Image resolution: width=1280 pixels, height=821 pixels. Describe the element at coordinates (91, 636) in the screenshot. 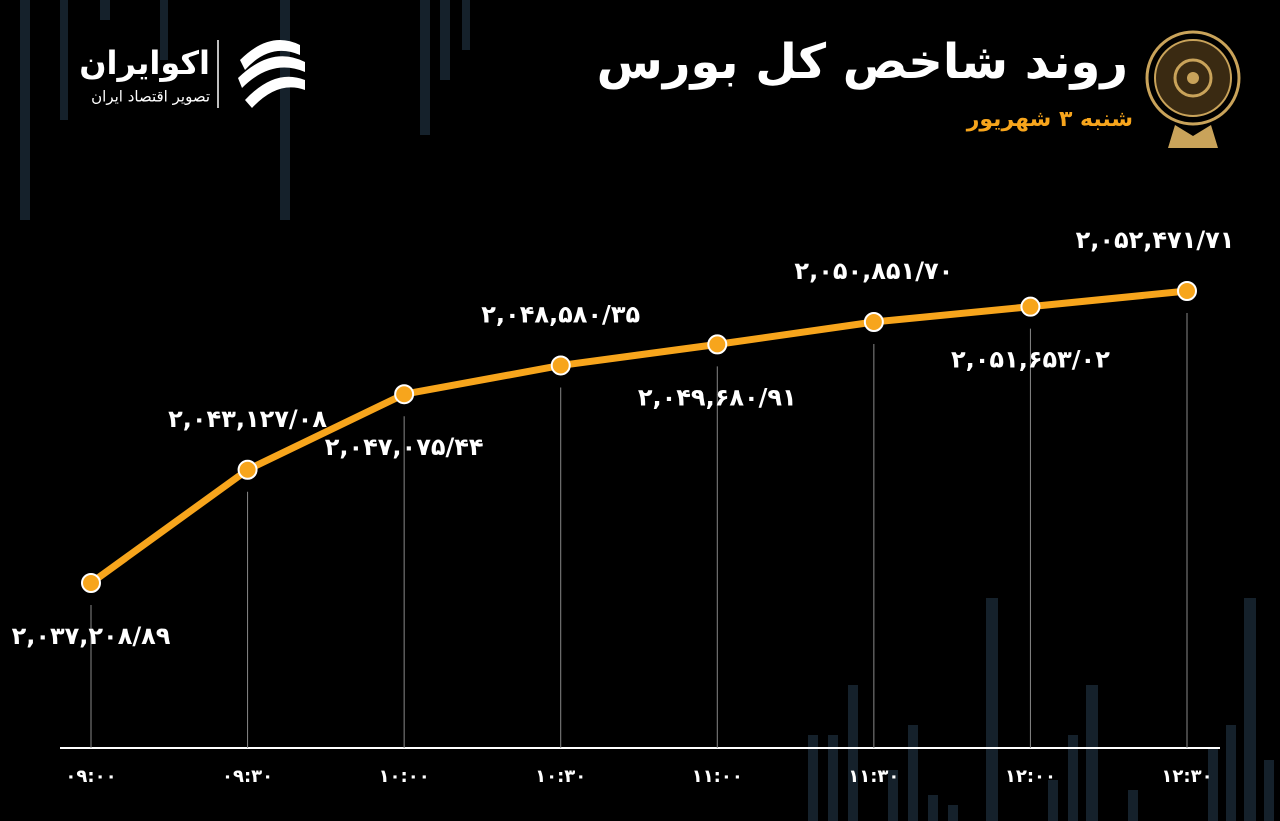

I see `value-label: ۲,۰۳۷,۲۰۸/۸۹` at that location.